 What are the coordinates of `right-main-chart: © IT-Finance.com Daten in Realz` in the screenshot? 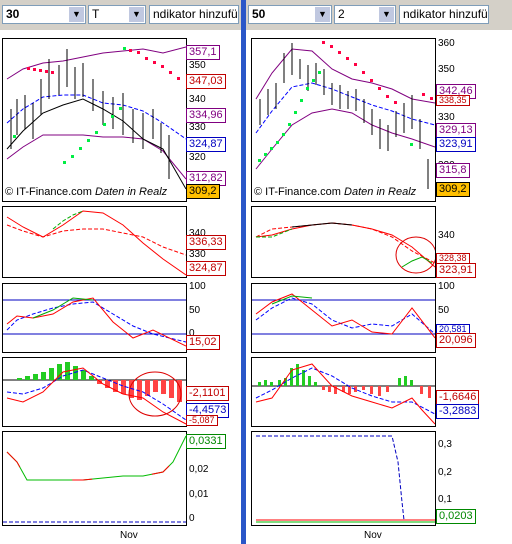 It's located at (343, 120).